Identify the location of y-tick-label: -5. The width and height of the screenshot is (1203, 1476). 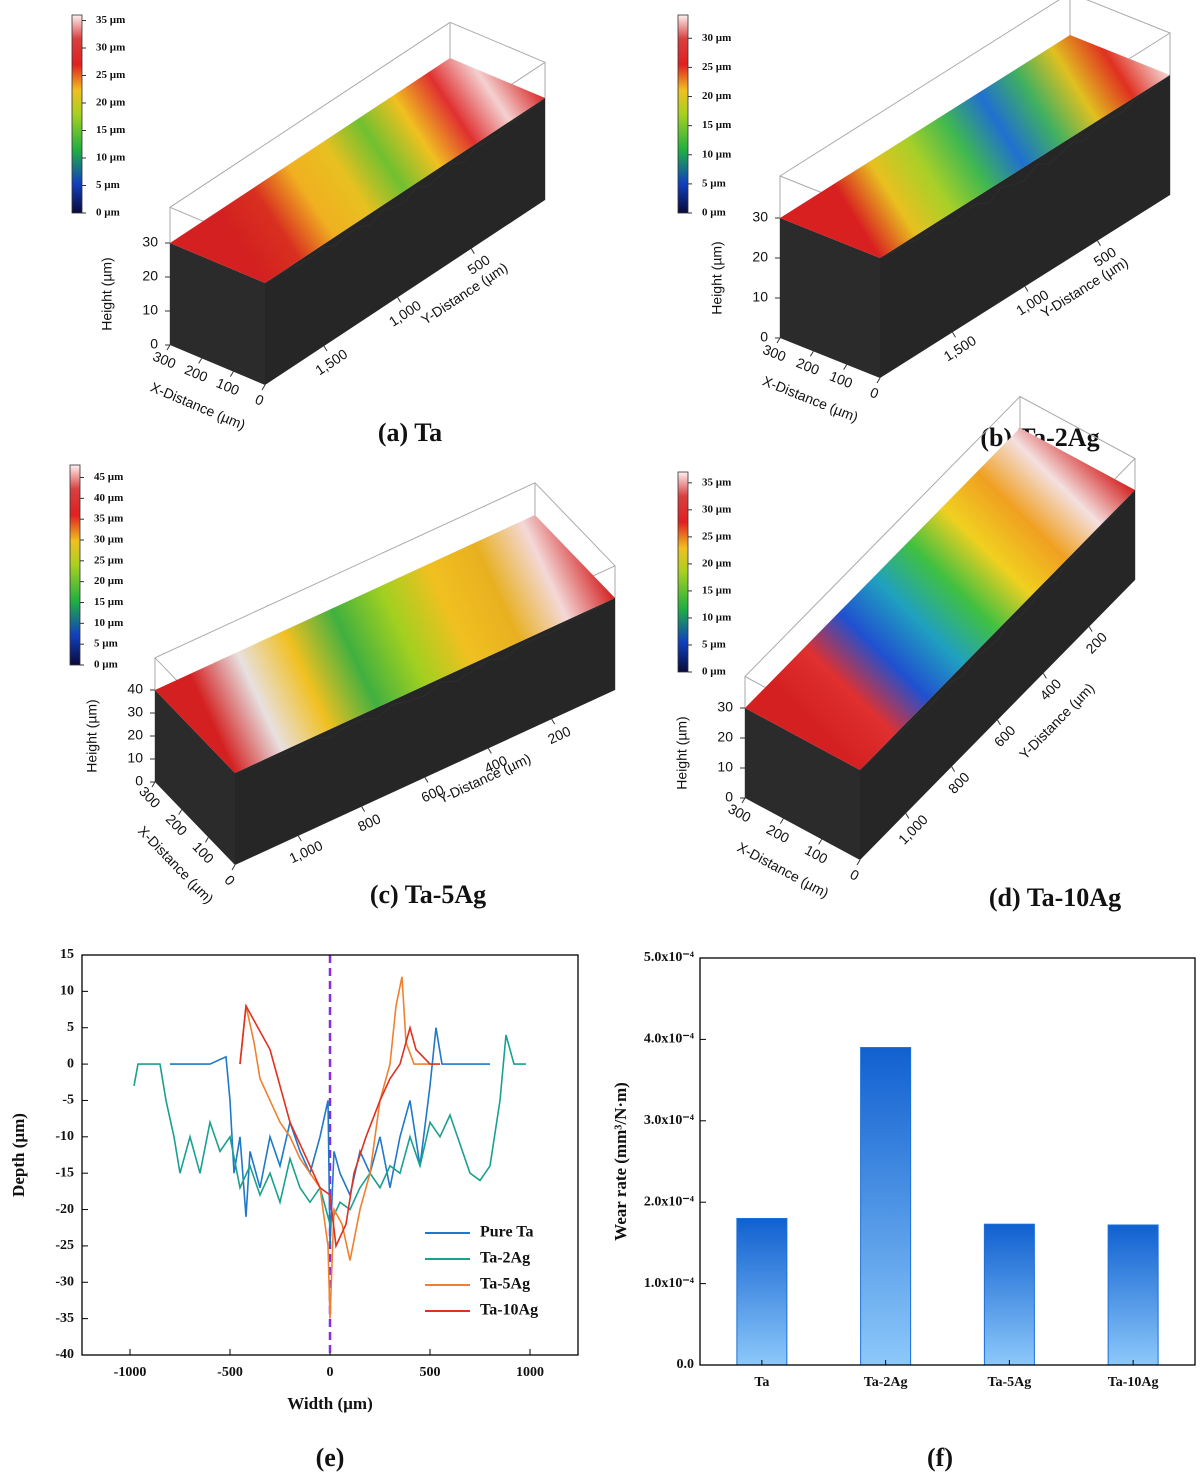
(68, 1100).